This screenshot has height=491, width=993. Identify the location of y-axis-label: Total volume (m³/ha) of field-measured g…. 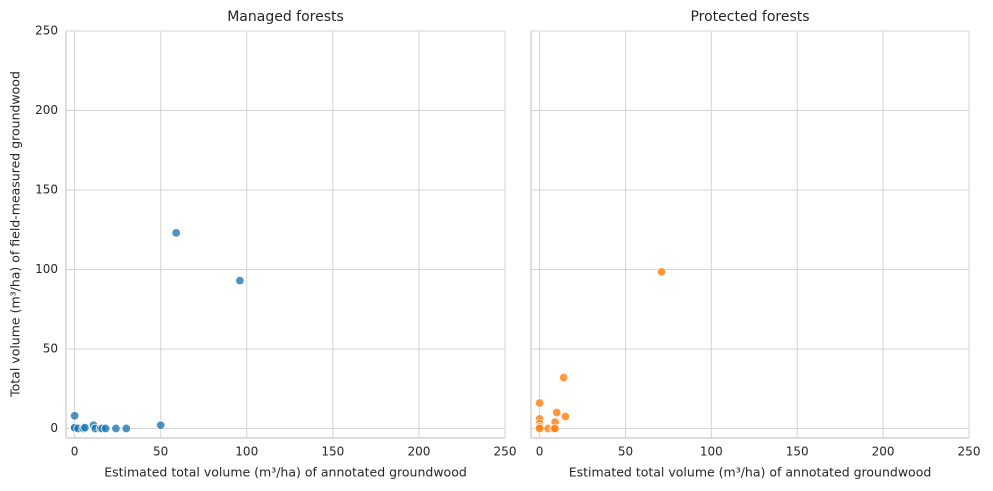
(15, 234).